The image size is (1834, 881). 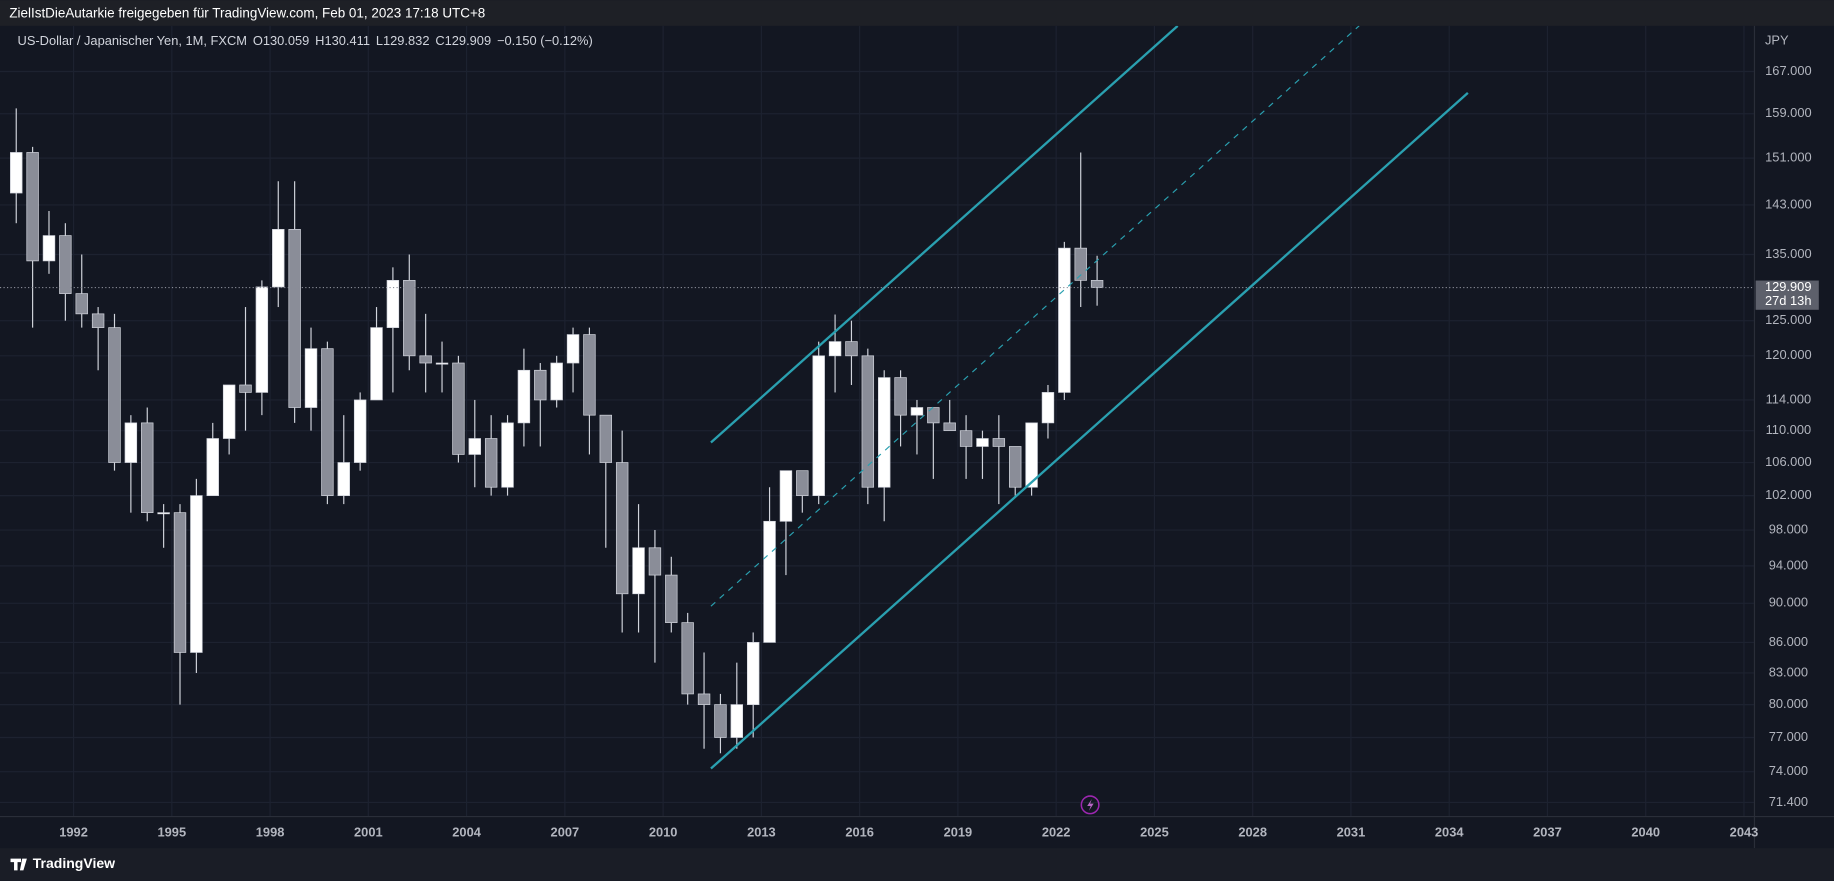 What do you see at coordinates (319, 41) in the screenshot?
I see `ohlc-label: H` at bounding box center [319, 41].